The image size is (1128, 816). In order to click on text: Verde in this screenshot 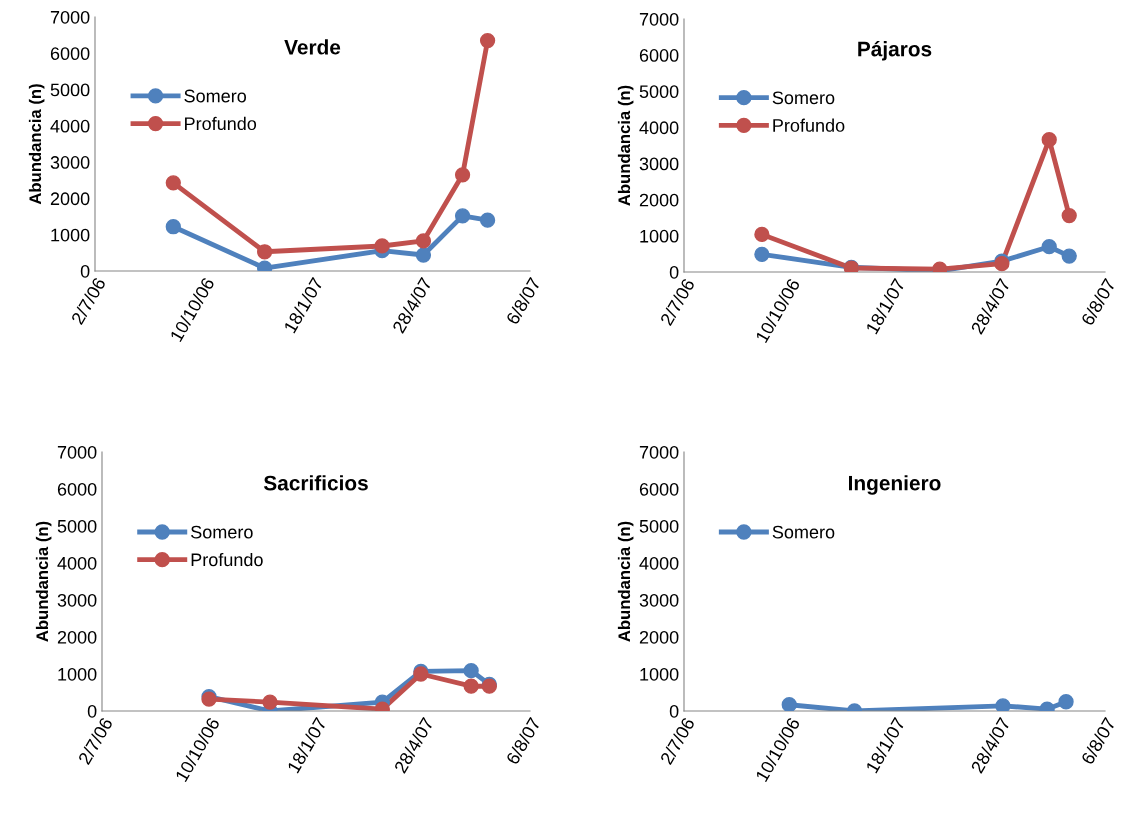, I will do `click(312, 47)`.